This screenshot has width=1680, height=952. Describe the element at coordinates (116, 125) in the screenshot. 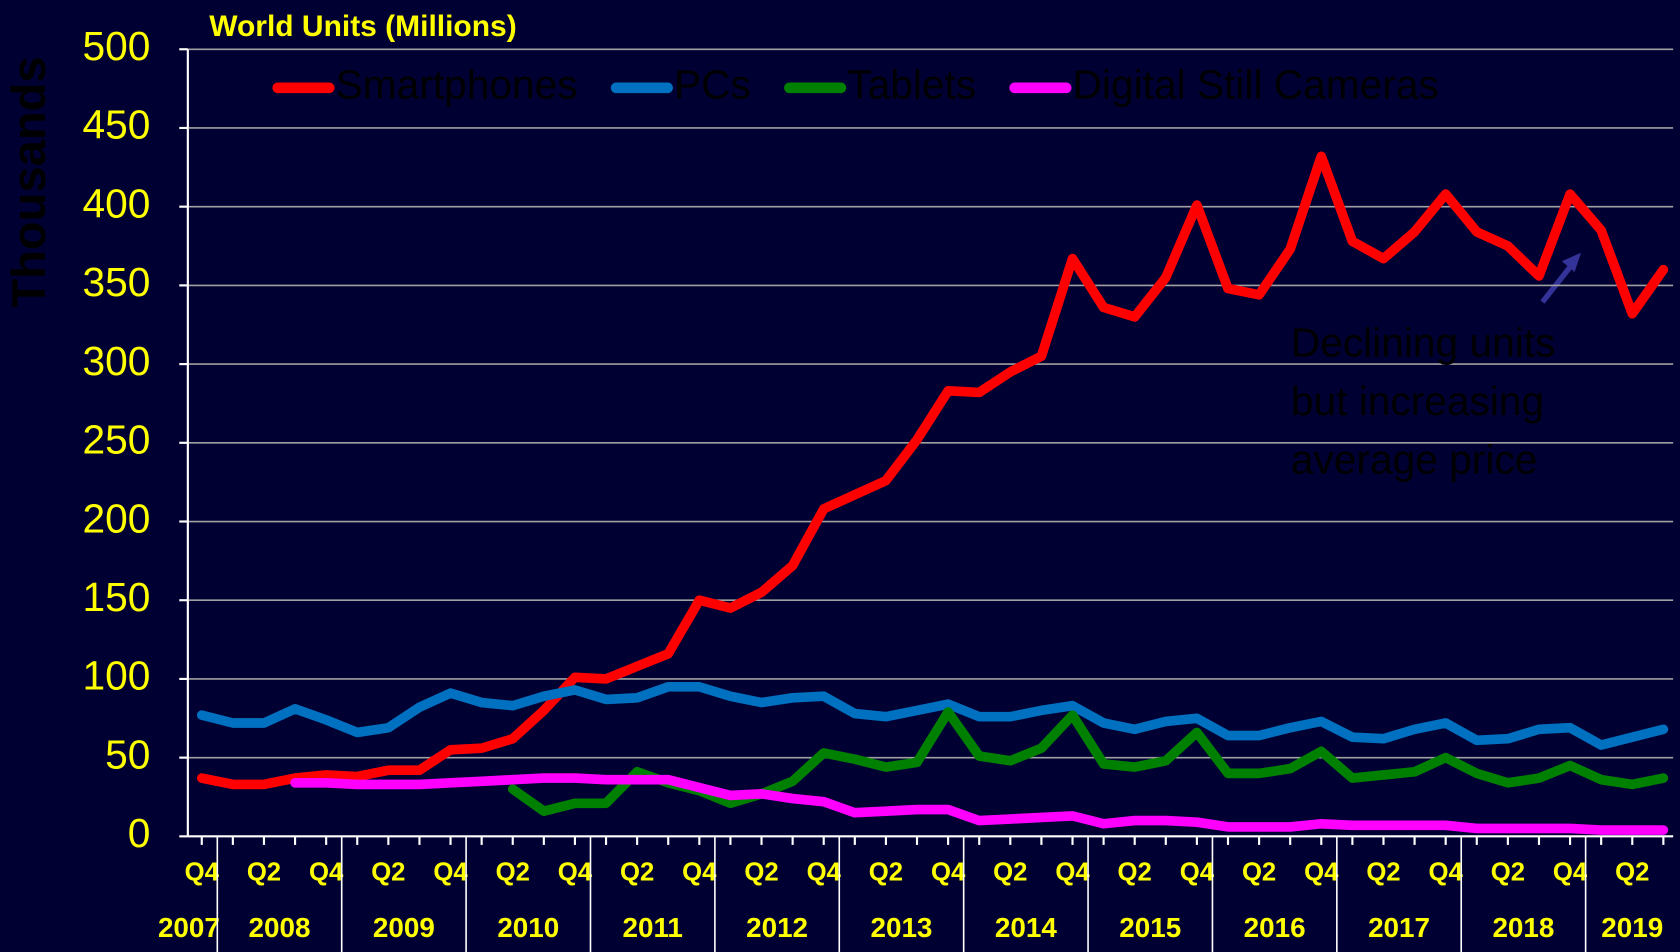

I see `y-tick-label: 450` at that location.